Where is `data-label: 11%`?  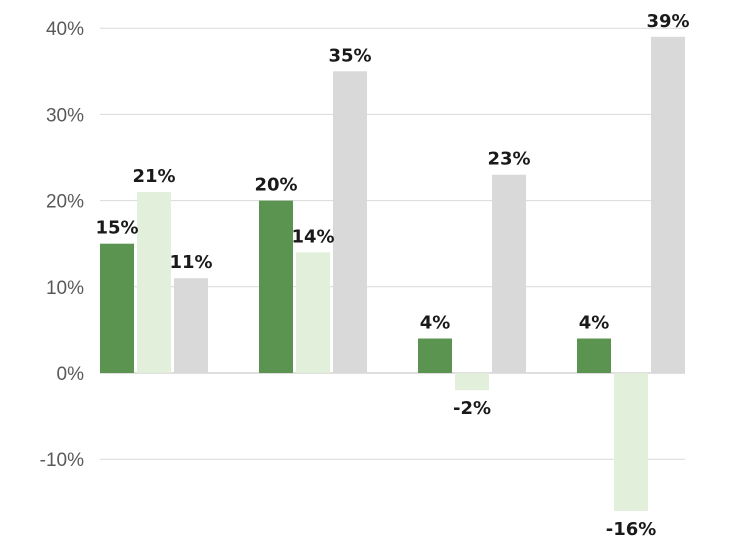
data-label: 11% is located at coordinates (190, 262).